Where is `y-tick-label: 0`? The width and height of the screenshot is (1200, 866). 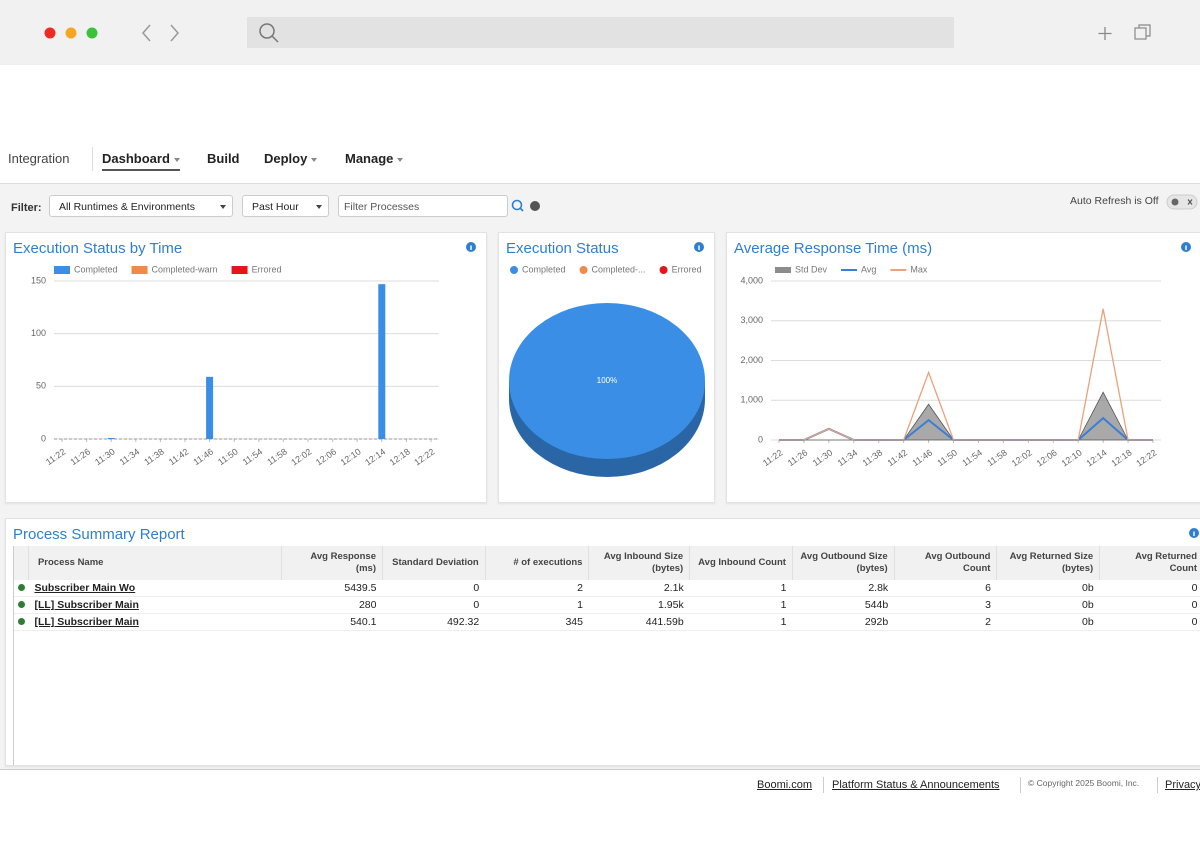
y-tick-label: 0 is located at coordinates (760, 439).